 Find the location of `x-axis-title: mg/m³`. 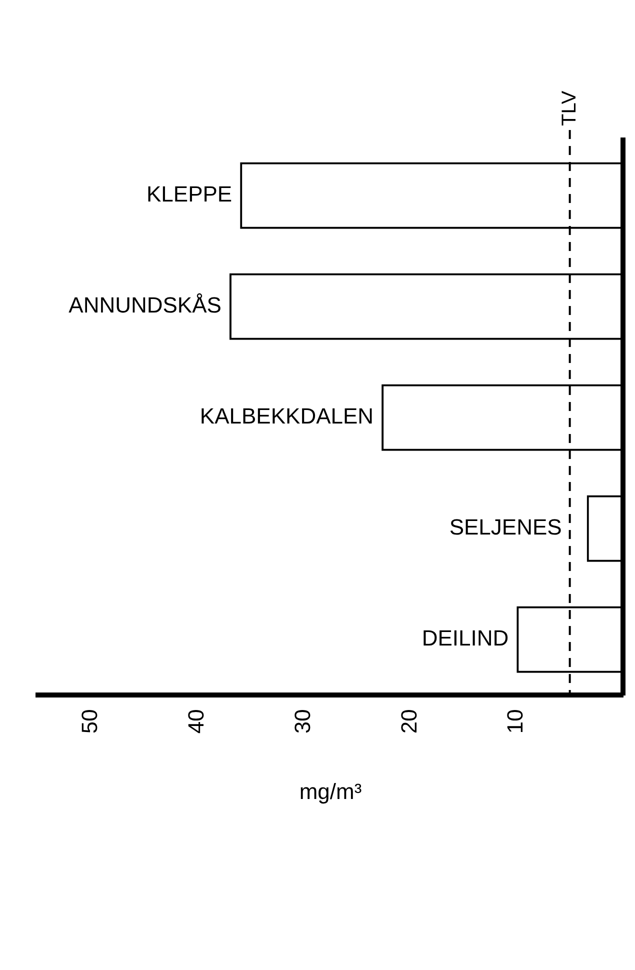

x-axis-title: mg/m³ is located at coordinates (330, 791).